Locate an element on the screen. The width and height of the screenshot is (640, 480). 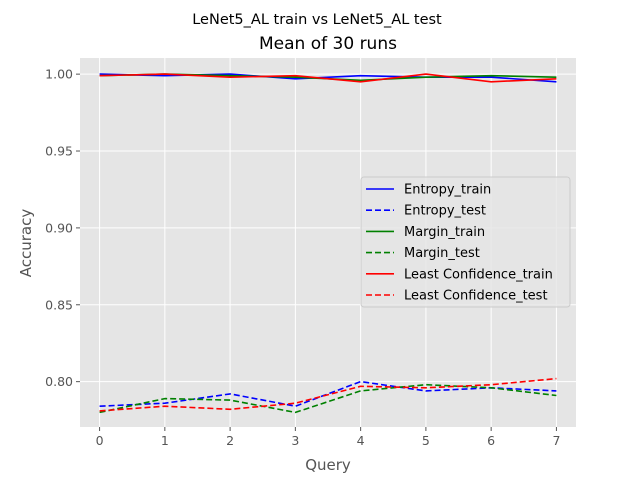
series-line-margin-test is located at coordinates (328, 398).